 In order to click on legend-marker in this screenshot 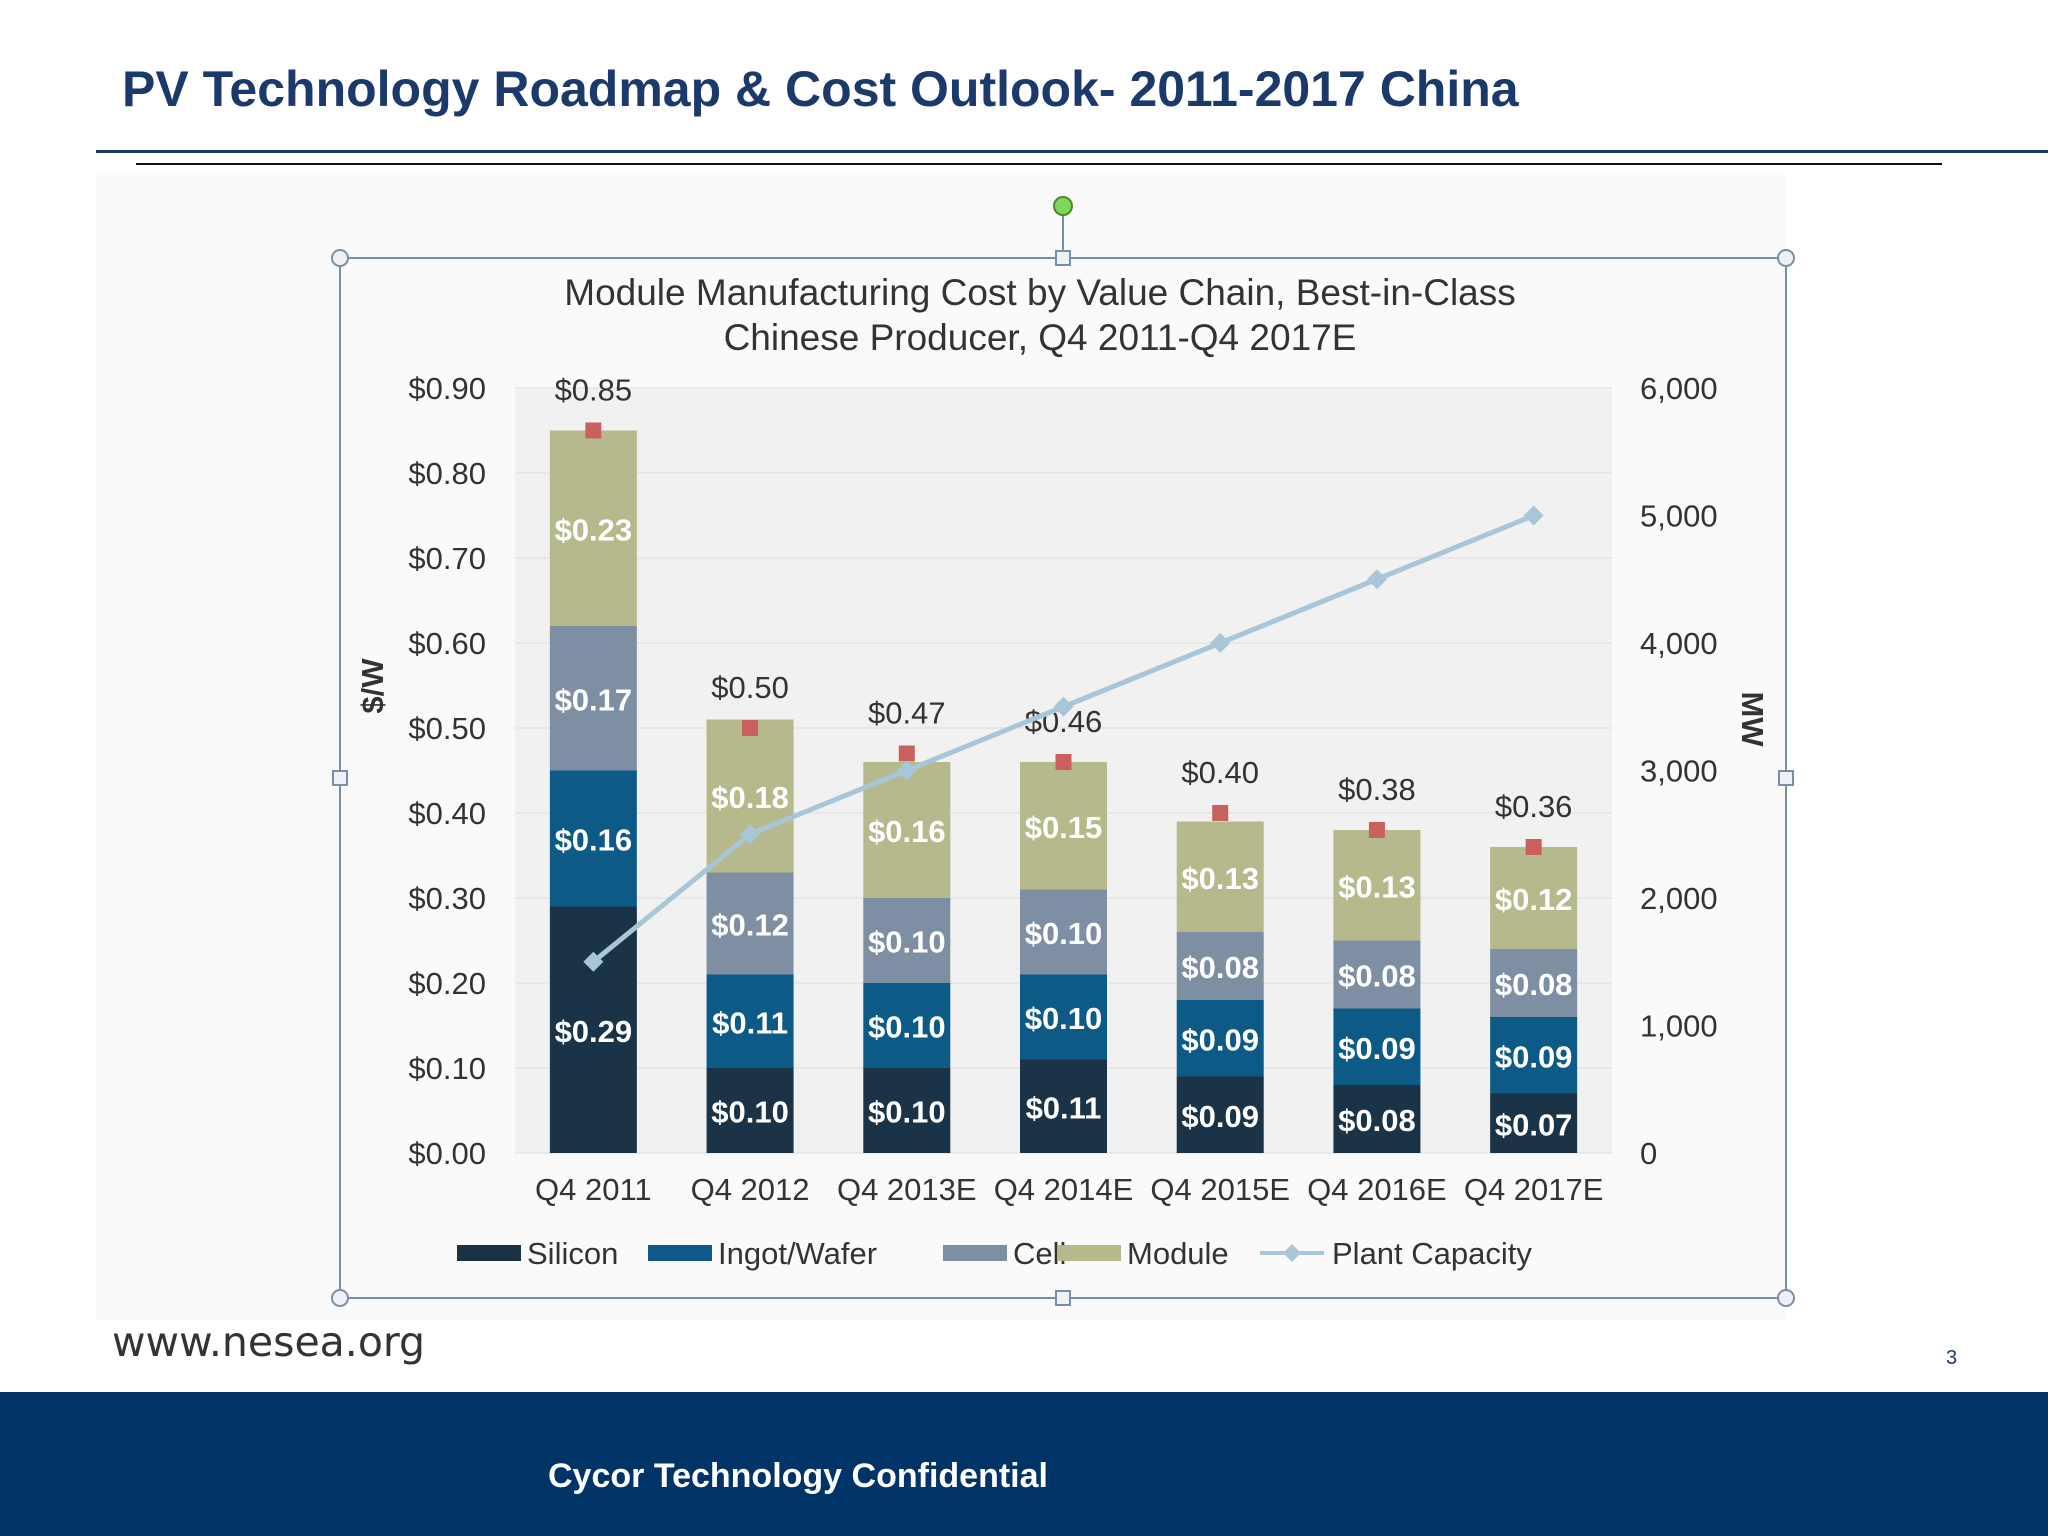, I will do `click(1292, 1253)`.